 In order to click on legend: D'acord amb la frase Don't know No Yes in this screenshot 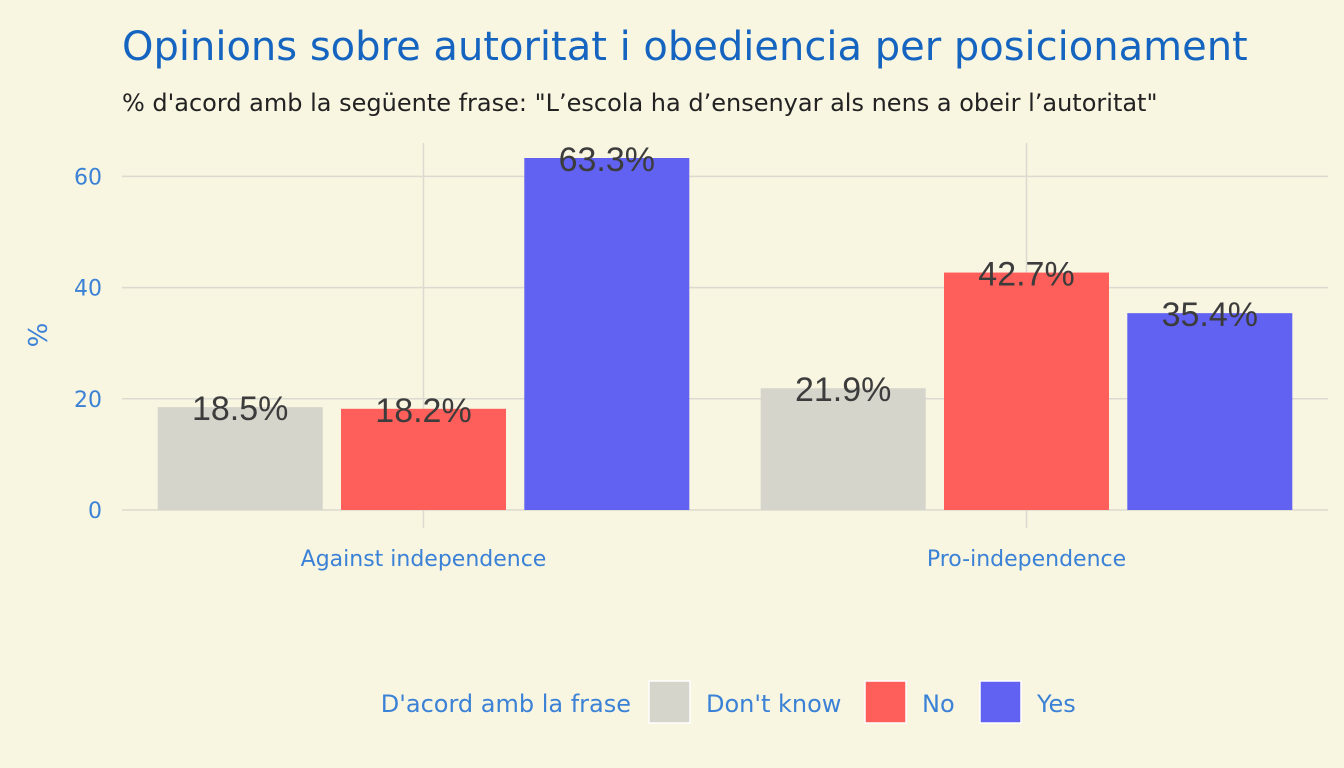, I will do `click(728, 702)`.